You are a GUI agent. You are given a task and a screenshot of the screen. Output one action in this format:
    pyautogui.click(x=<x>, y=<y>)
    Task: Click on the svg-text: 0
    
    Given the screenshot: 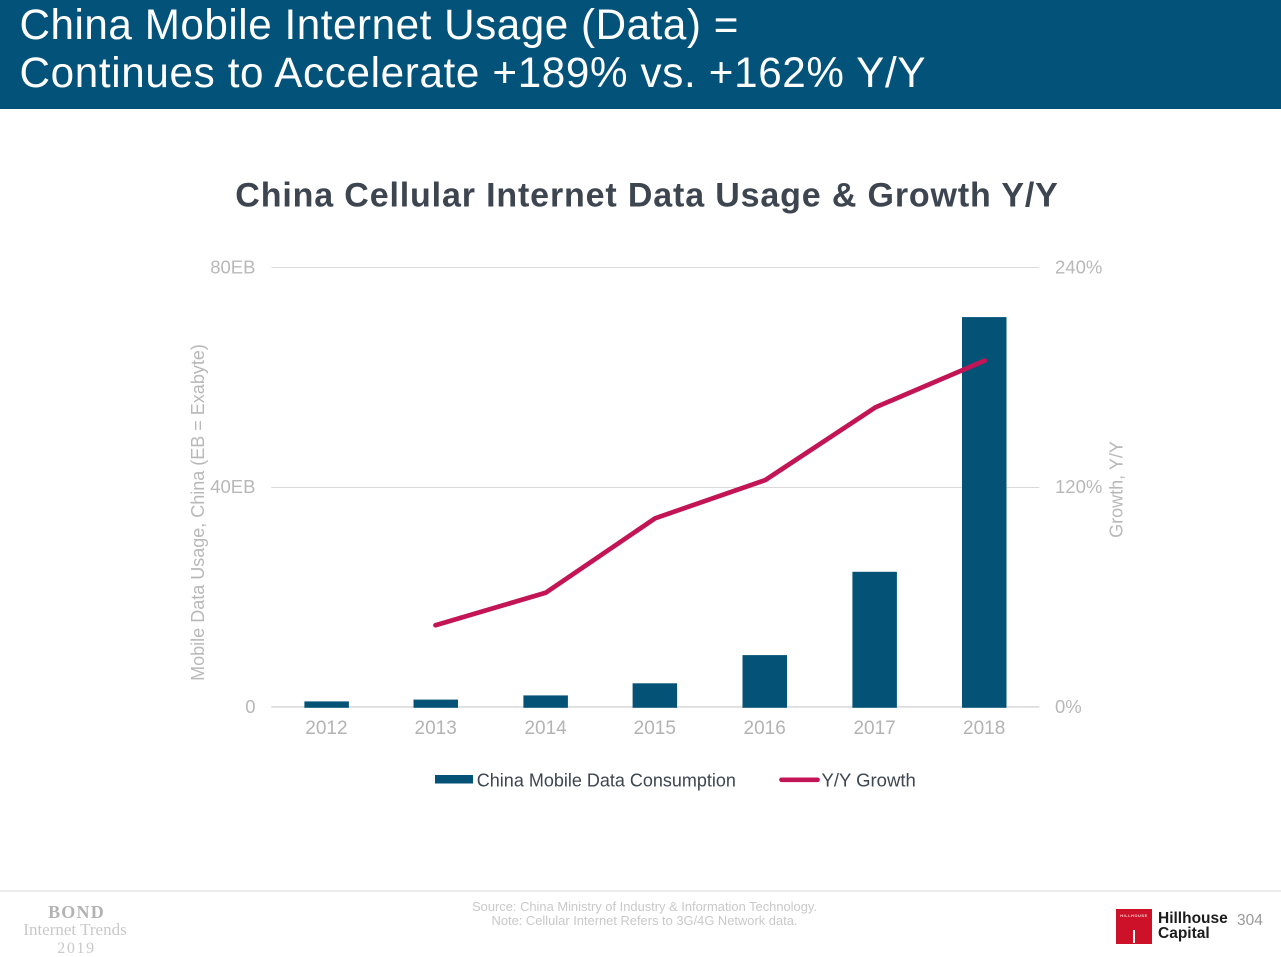 What is the action you would take?
    pyautogui.click(x=250, y=706)
    